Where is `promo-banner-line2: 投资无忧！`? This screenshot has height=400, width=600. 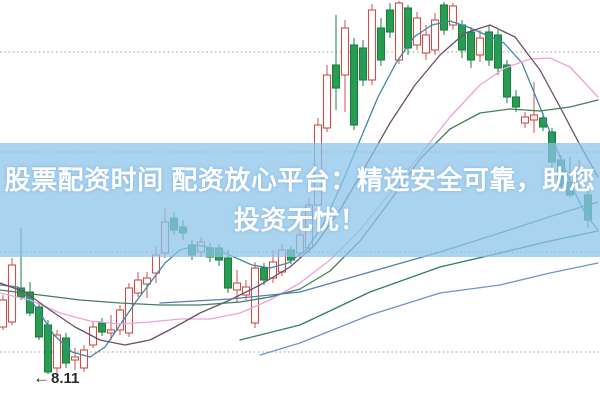 promo-banner-line2: 投资无忧！ is located at coordinates (300, 220).